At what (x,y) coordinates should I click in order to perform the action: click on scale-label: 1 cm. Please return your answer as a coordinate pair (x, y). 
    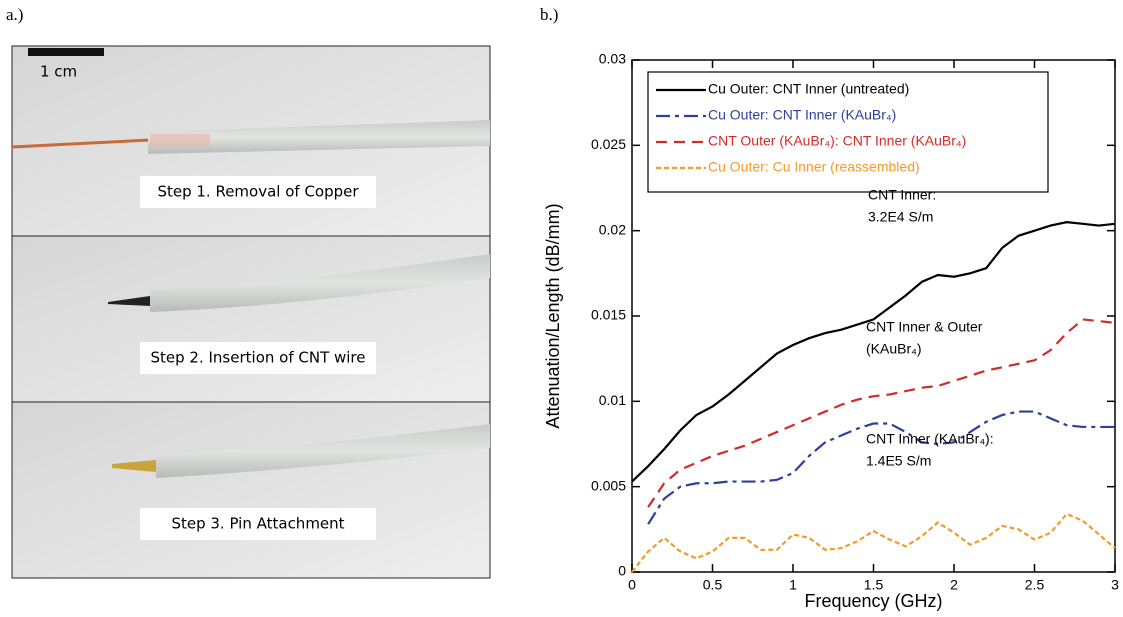
    Looking at the image, I should click on (58, 72).